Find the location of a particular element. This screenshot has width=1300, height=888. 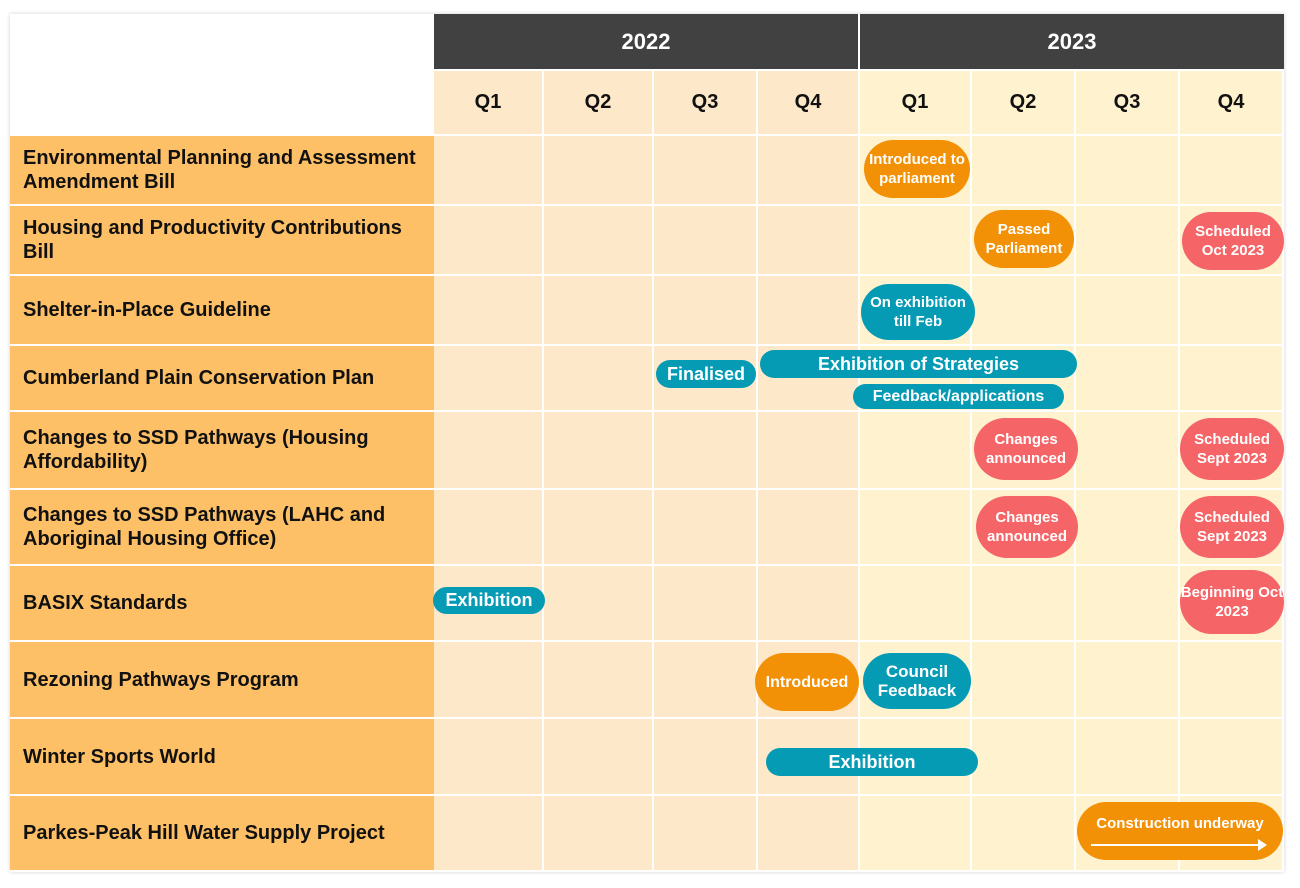

milestone-text: Exhibition of Strategies is located at coordinates (918, 363).